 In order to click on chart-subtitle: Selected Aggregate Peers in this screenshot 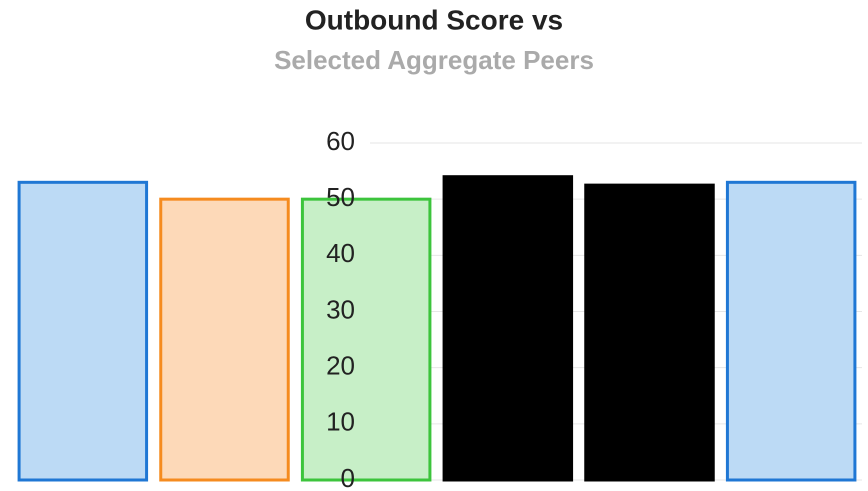, I will do `click(434, 60)`.